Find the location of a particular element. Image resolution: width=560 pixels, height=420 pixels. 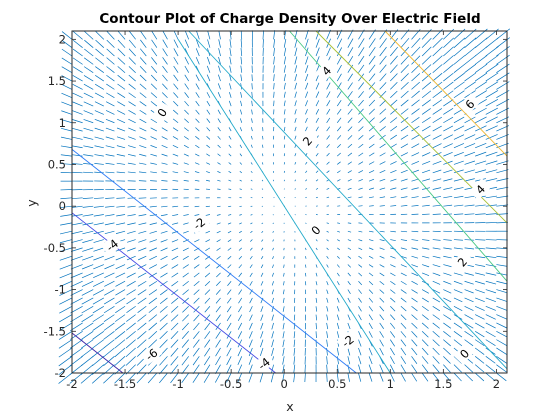

y-tick-label: 2 is located at coordinates (62, 39).